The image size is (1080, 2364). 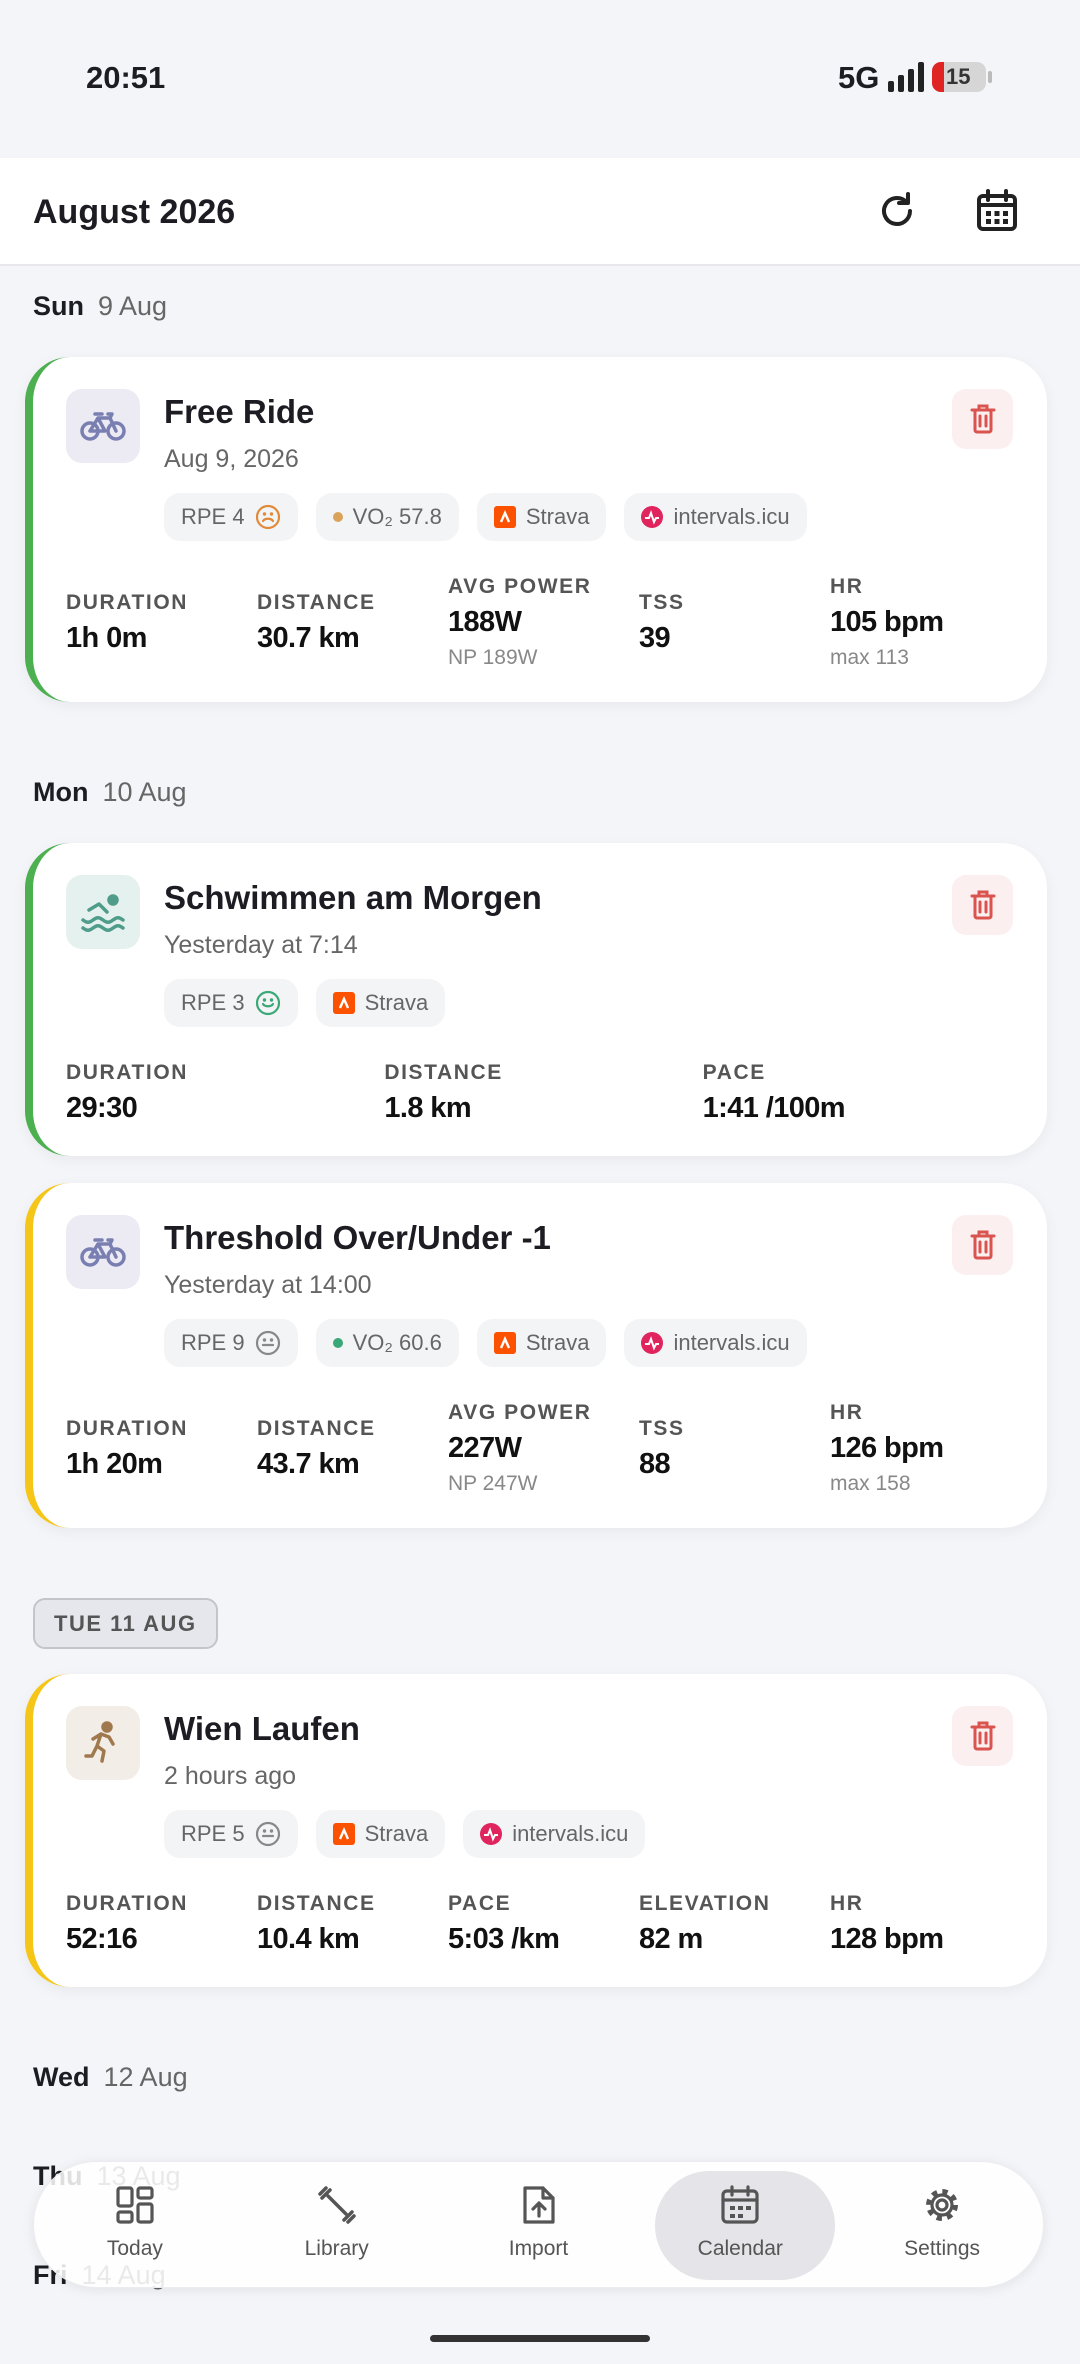 I want to click on tag: RPE 9, so click(x=231, y=1343).